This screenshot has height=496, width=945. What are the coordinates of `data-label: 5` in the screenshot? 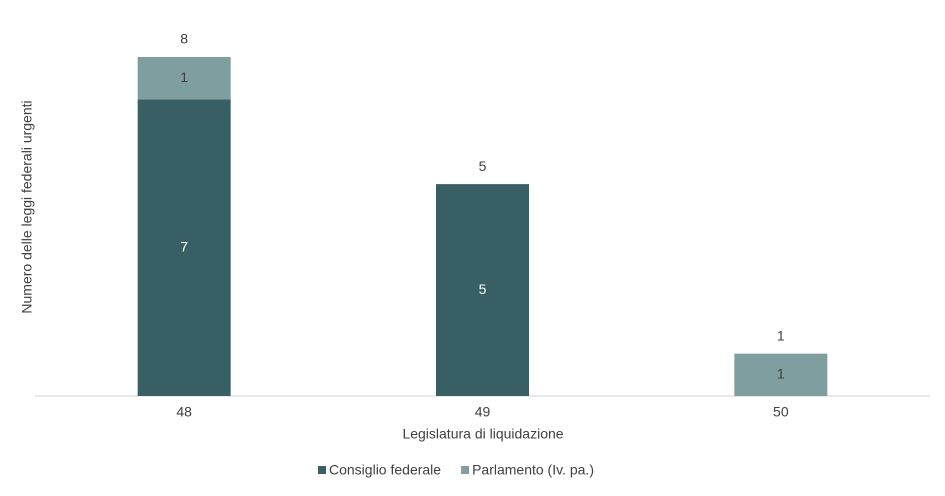 It's located at (483, 289).